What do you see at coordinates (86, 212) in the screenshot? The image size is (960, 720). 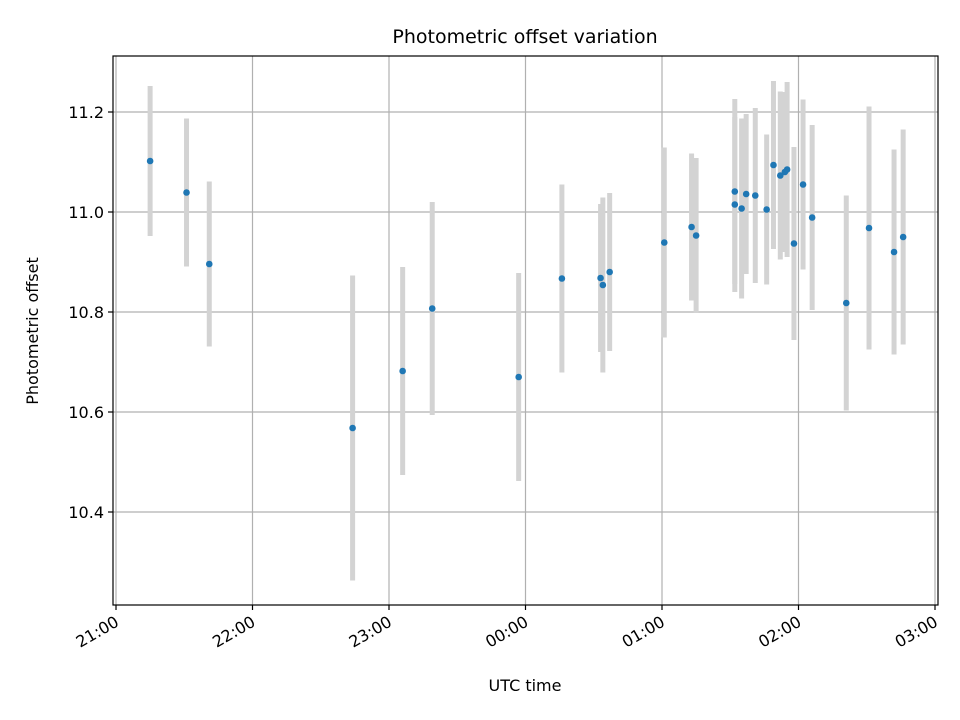 I see `y-tick-label: 11.0` at bounding box center [86, 212].